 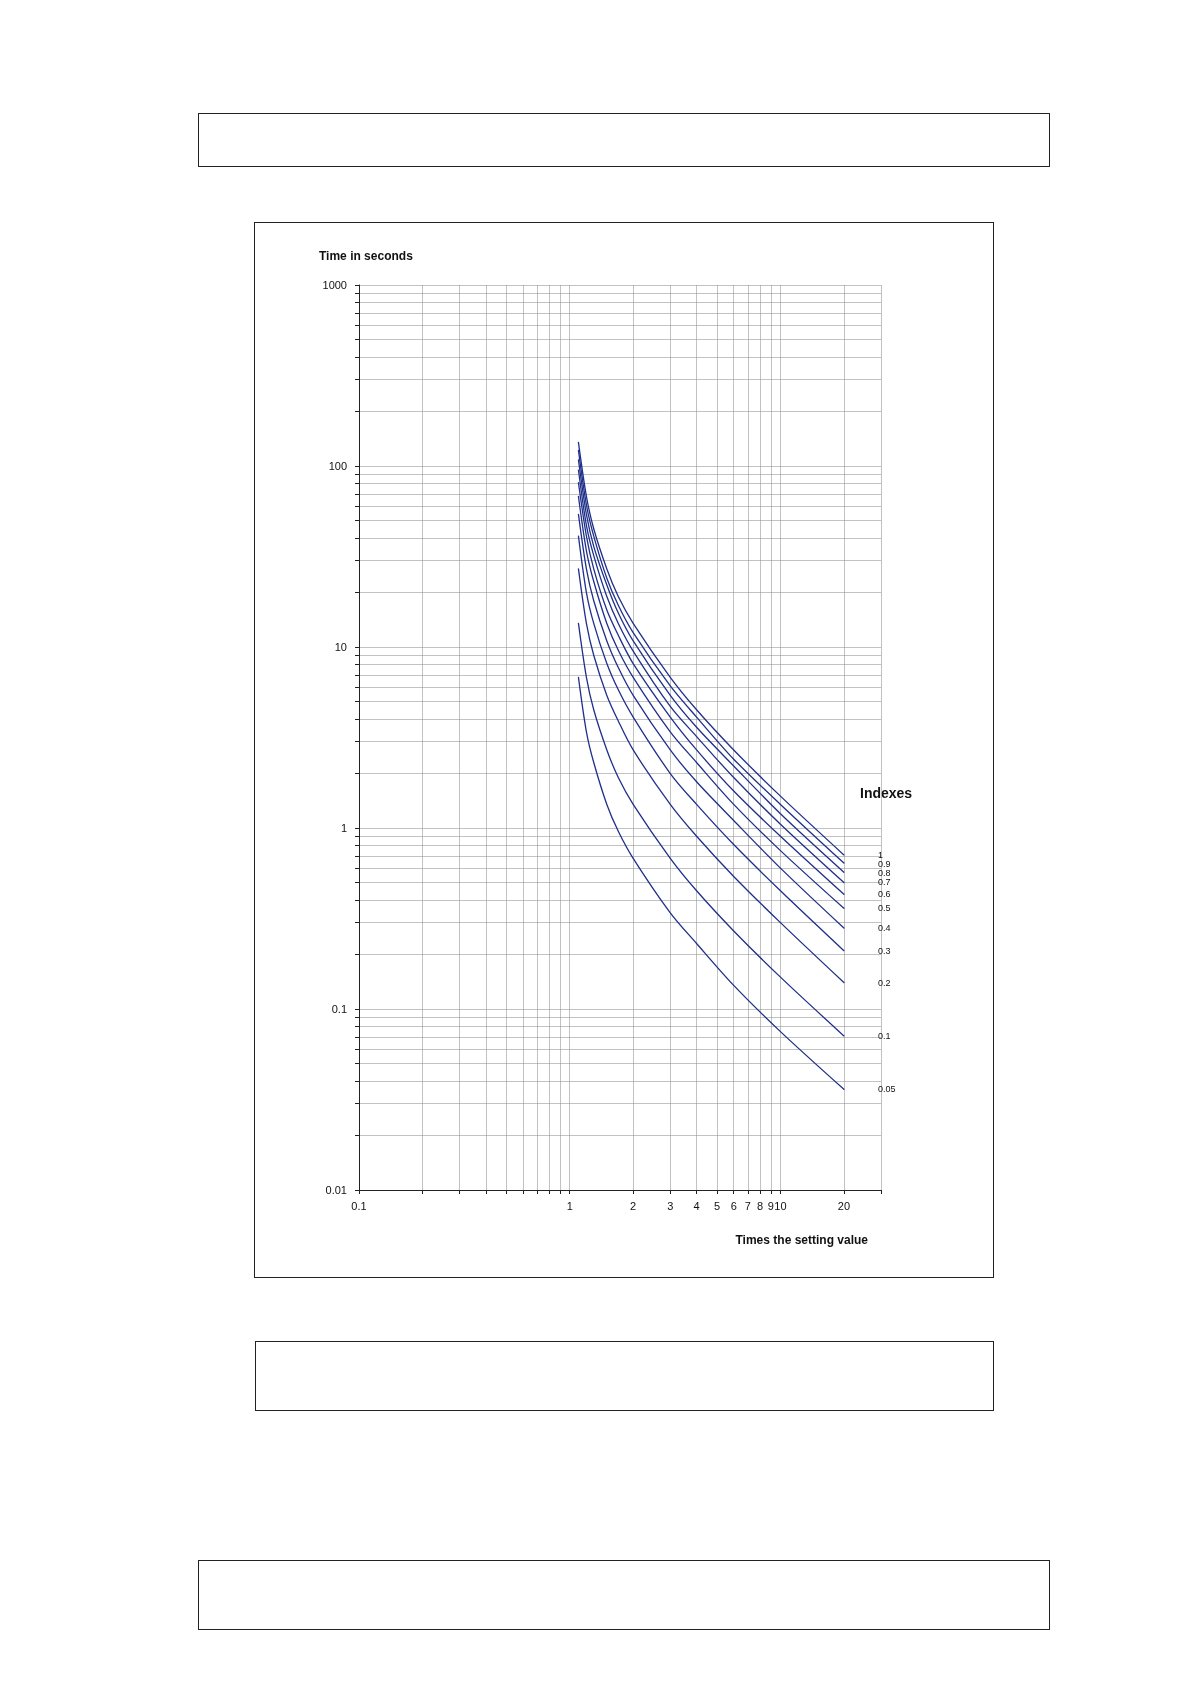 I want to click on y-tick-label: 1, so click(x=343, y=828).